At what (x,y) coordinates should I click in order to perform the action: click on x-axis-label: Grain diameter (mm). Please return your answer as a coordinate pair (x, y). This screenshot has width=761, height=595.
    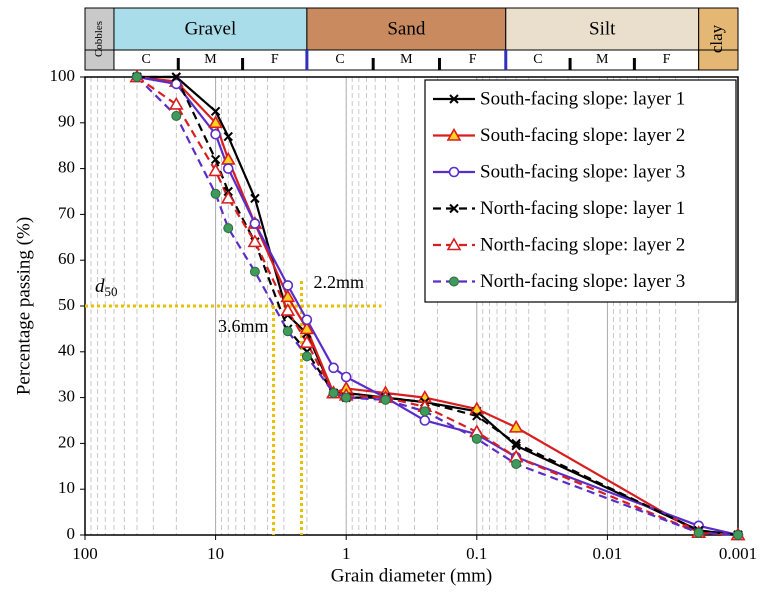
    Looking at the image, I should click on (411, 575).